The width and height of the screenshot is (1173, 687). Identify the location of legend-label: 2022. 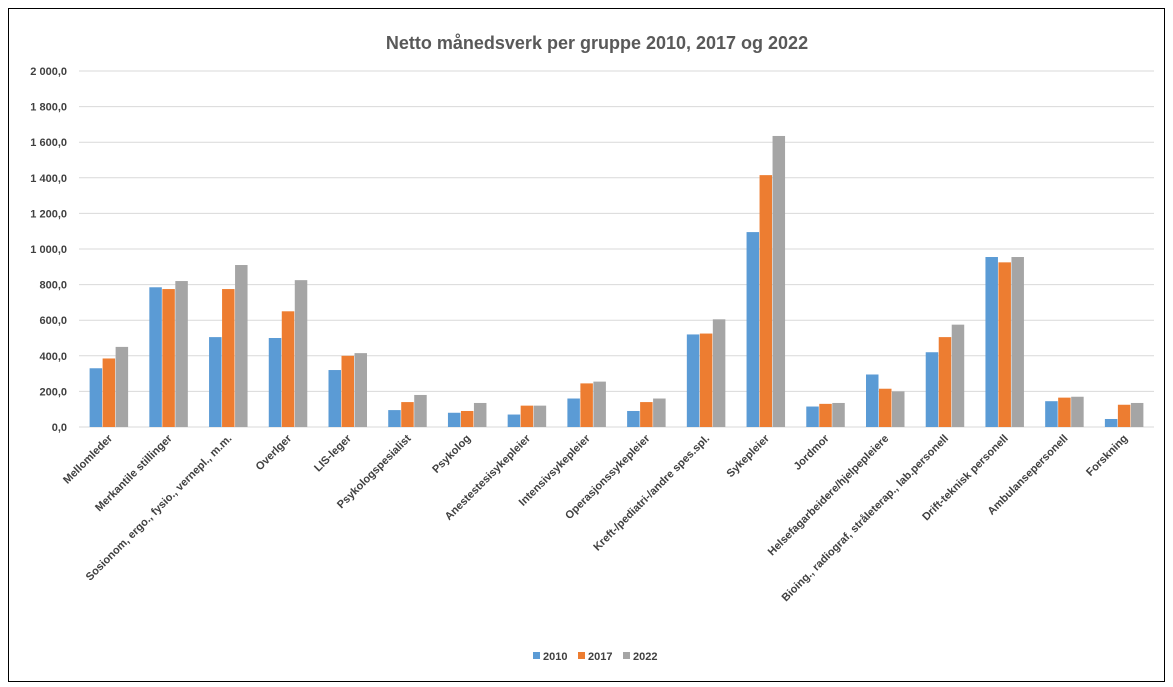
(645, 657).